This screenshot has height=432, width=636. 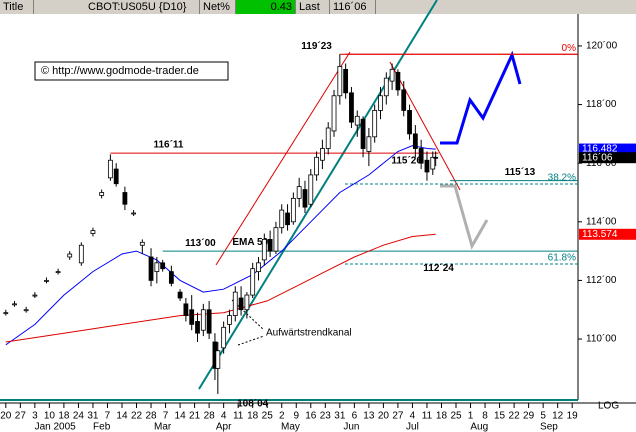 What do you see at coordinates (35, 416) in the screenshot?
I see `x-tick-label: 3` at bounding box center [35, 416].